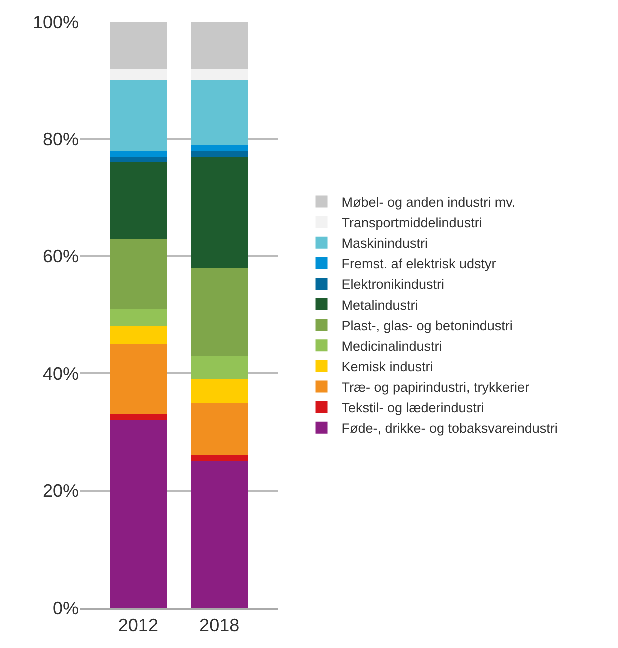 This screenshot has width=618, height=648. I want to click on y-tick-label: 0%, so click(65, 608).